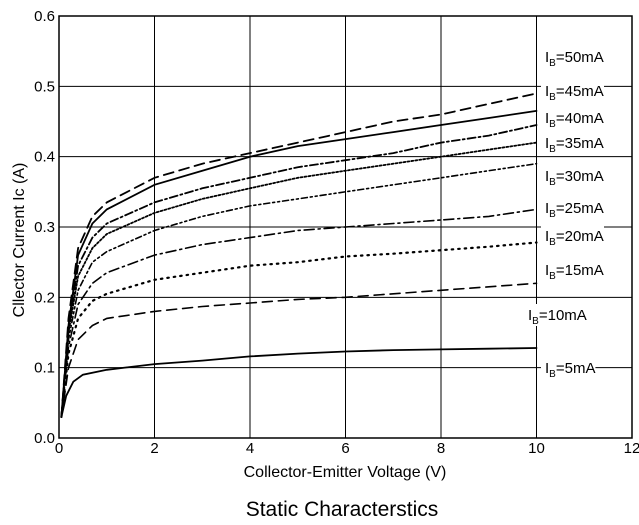  I want to click on legend-label-i-b-40ma: IB=40mA, so click(574, 120).